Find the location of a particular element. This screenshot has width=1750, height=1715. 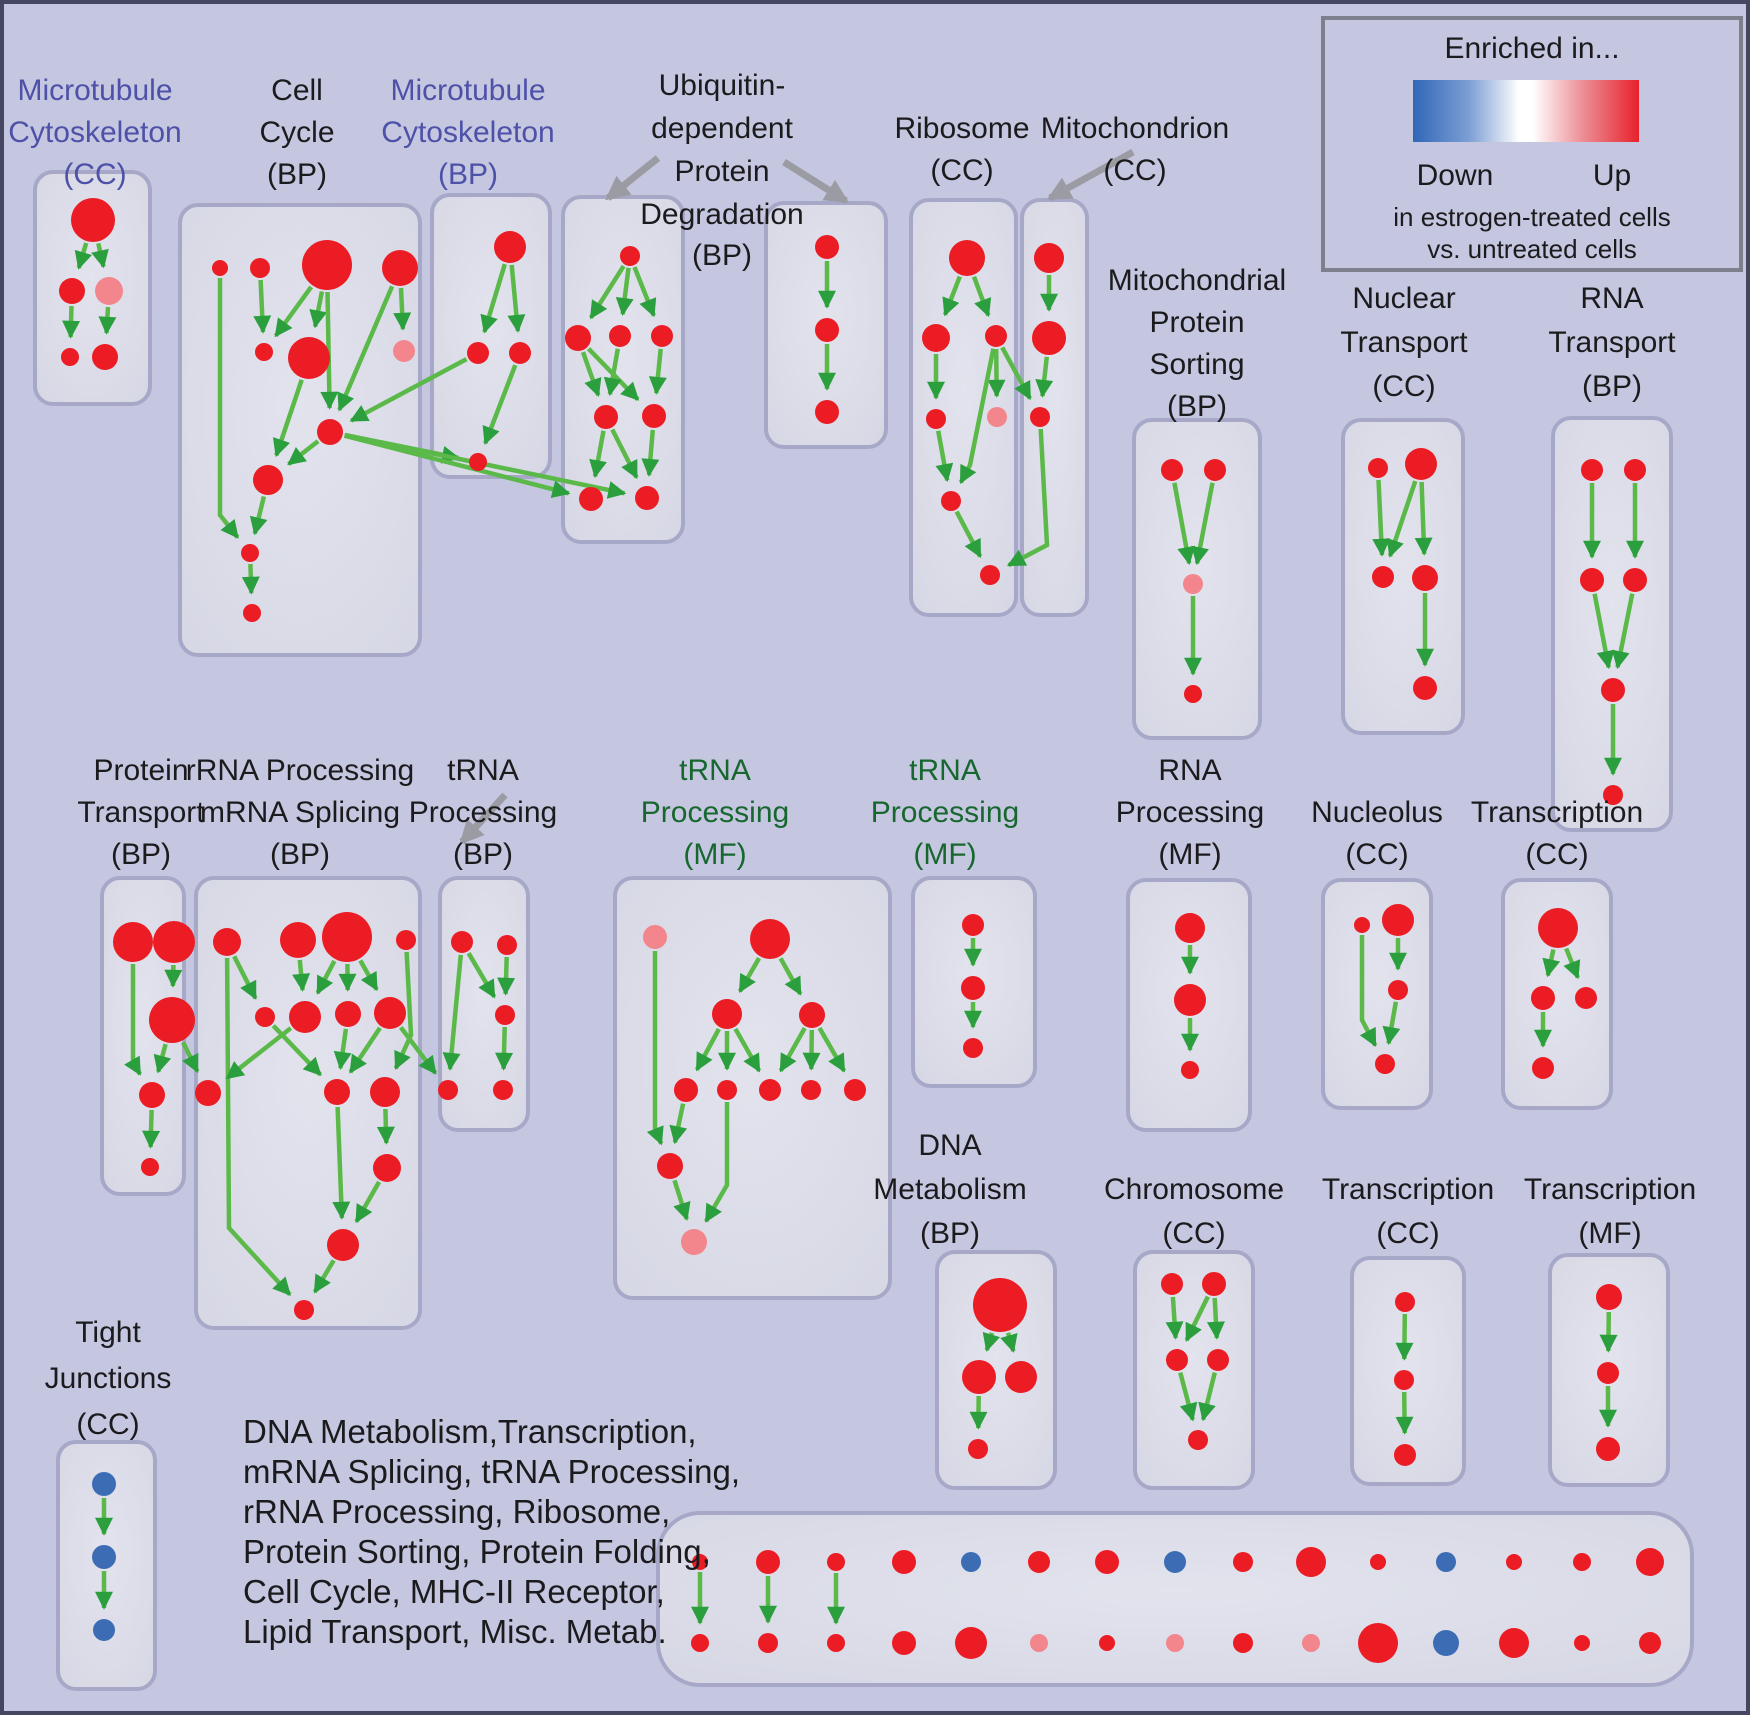

label-mito: Mitochondrion is located at coordinates (1135, 128).